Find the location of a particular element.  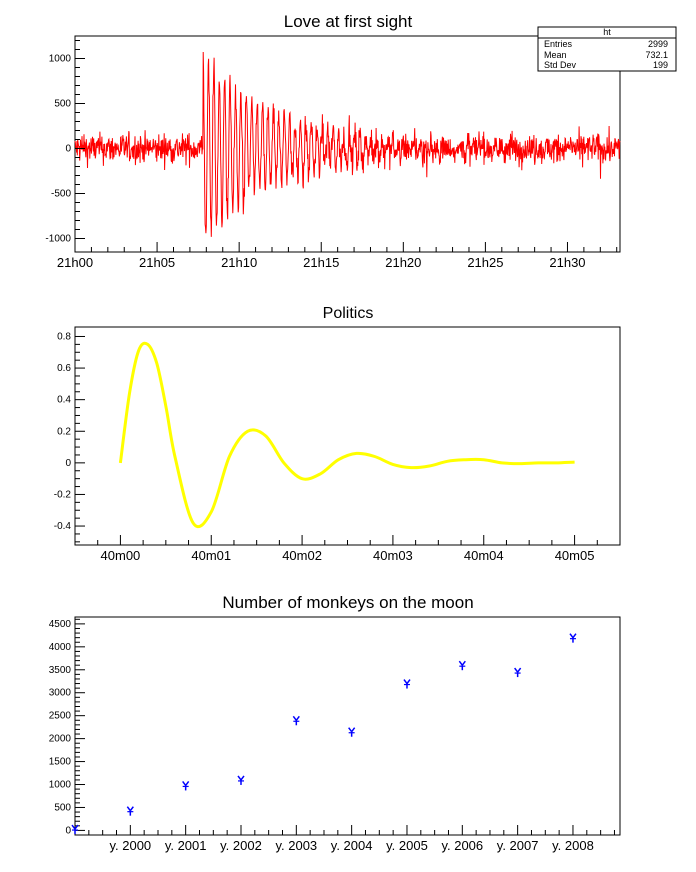

x-tick-label: 21h15 is located at coordinates (321, 262).